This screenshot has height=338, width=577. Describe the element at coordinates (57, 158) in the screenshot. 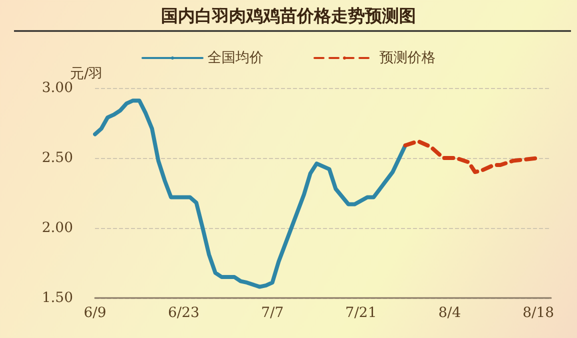

I see `y-tick-label: 2.50` at that location.